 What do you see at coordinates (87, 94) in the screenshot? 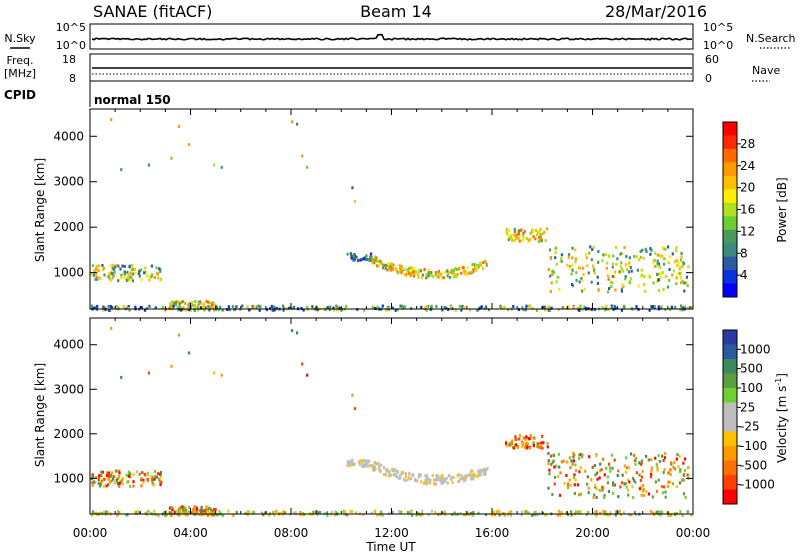
I see `cpid-panel: CPID normal 150` at bounding box center [87, 94].